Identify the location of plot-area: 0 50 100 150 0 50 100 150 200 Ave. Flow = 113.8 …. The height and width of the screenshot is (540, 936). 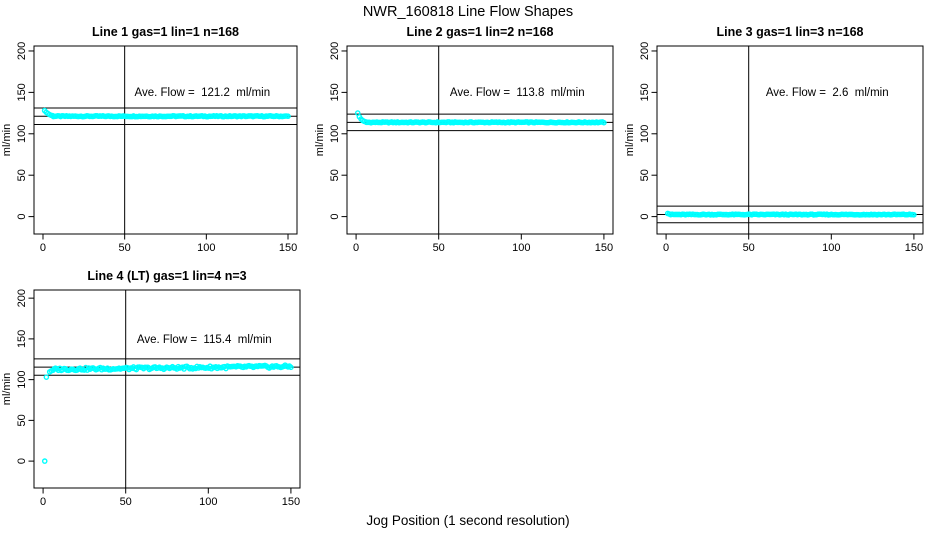
(471, 148).